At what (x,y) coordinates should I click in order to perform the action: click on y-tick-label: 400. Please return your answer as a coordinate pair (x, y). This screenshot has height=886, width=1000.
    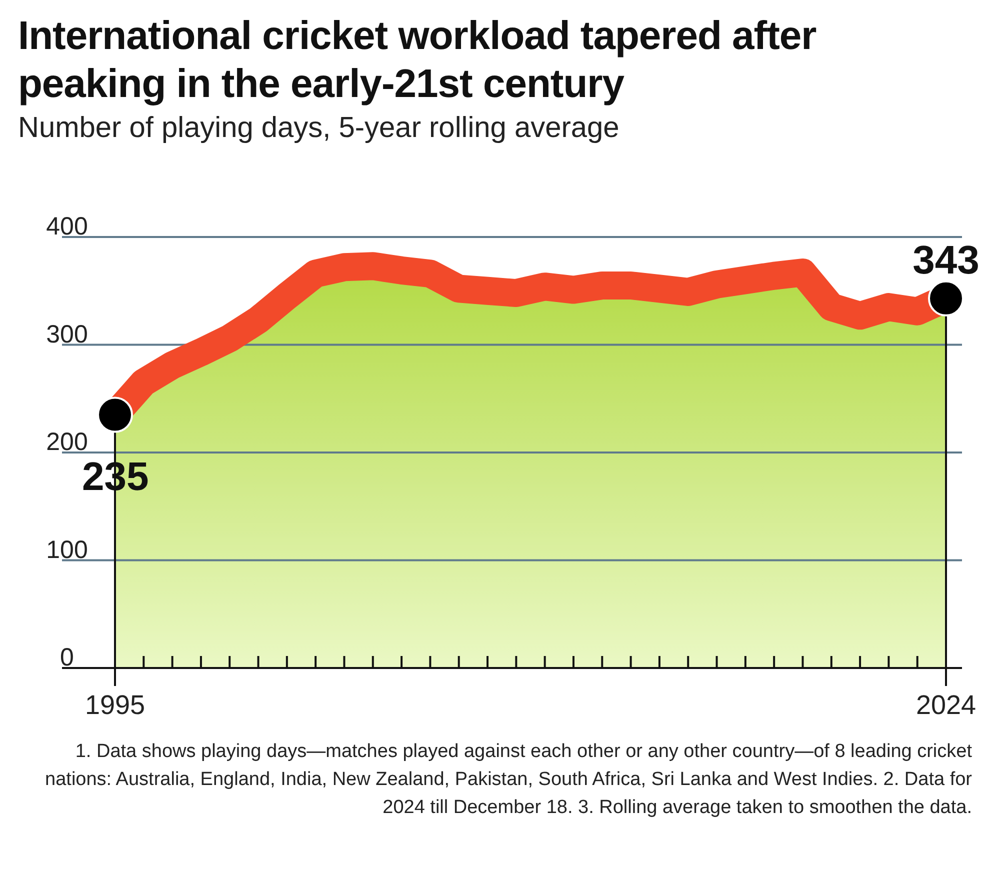
    Looking at the image, I should click on (67, 226).